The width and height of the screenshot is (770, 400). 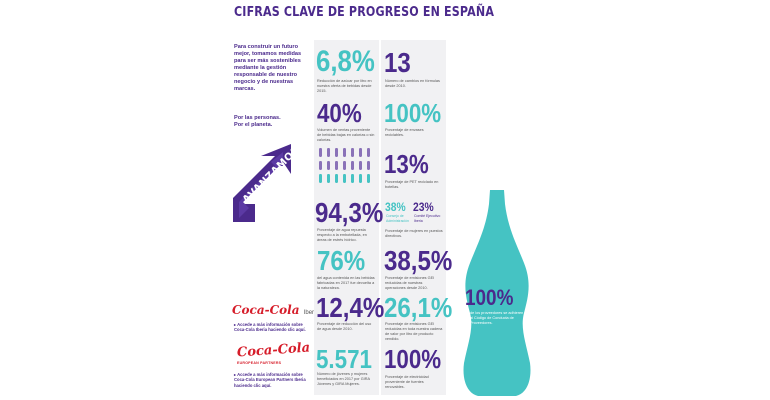 What do you see at coordinates (364, 12) in the screenshot?
I see `page-title: CIFRAS CLAVE DE PROGRESO EN ESPAÑA` at bounding box center [364, 12].